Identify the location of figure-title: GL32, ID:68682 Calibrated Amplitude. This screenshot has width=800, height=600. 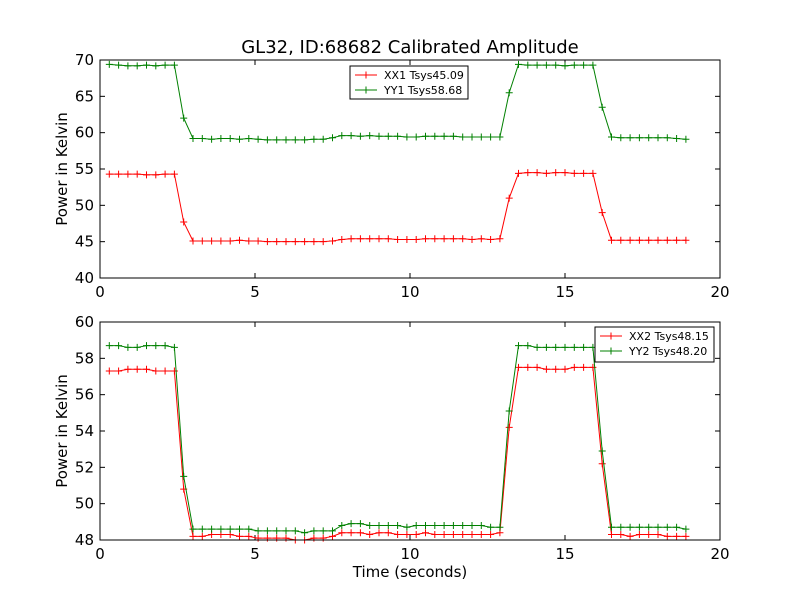
(410, 47).